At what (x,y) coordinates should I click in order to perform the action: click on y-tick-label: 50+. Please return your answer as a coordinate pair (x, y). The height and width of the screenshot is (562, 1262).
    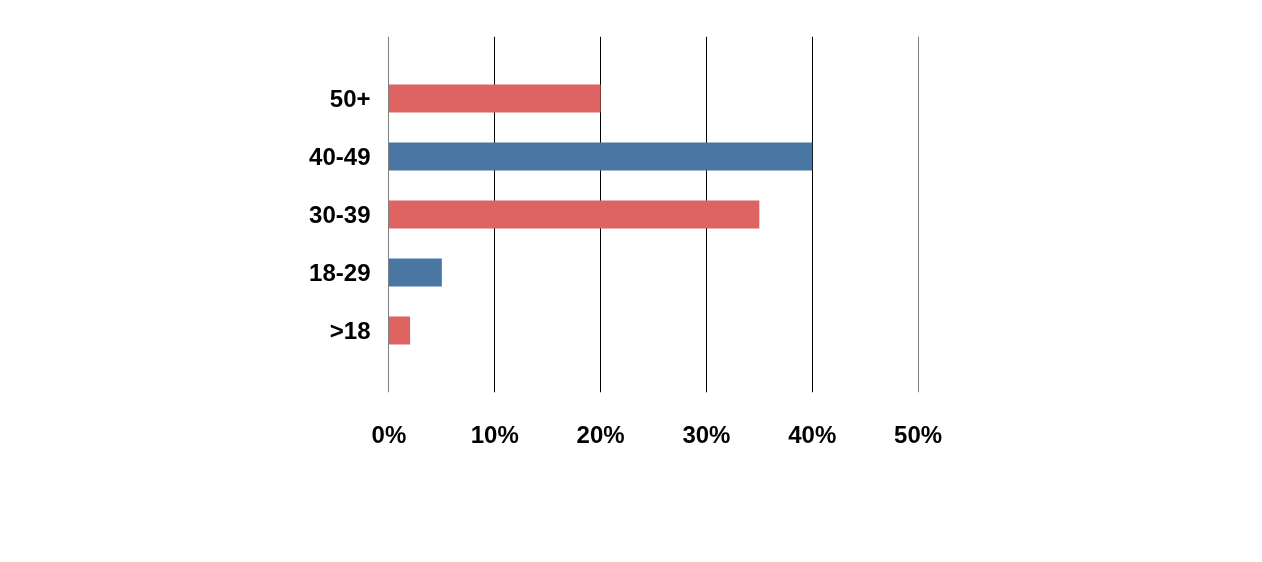
    Looking at the image, I should click on (350, 99).